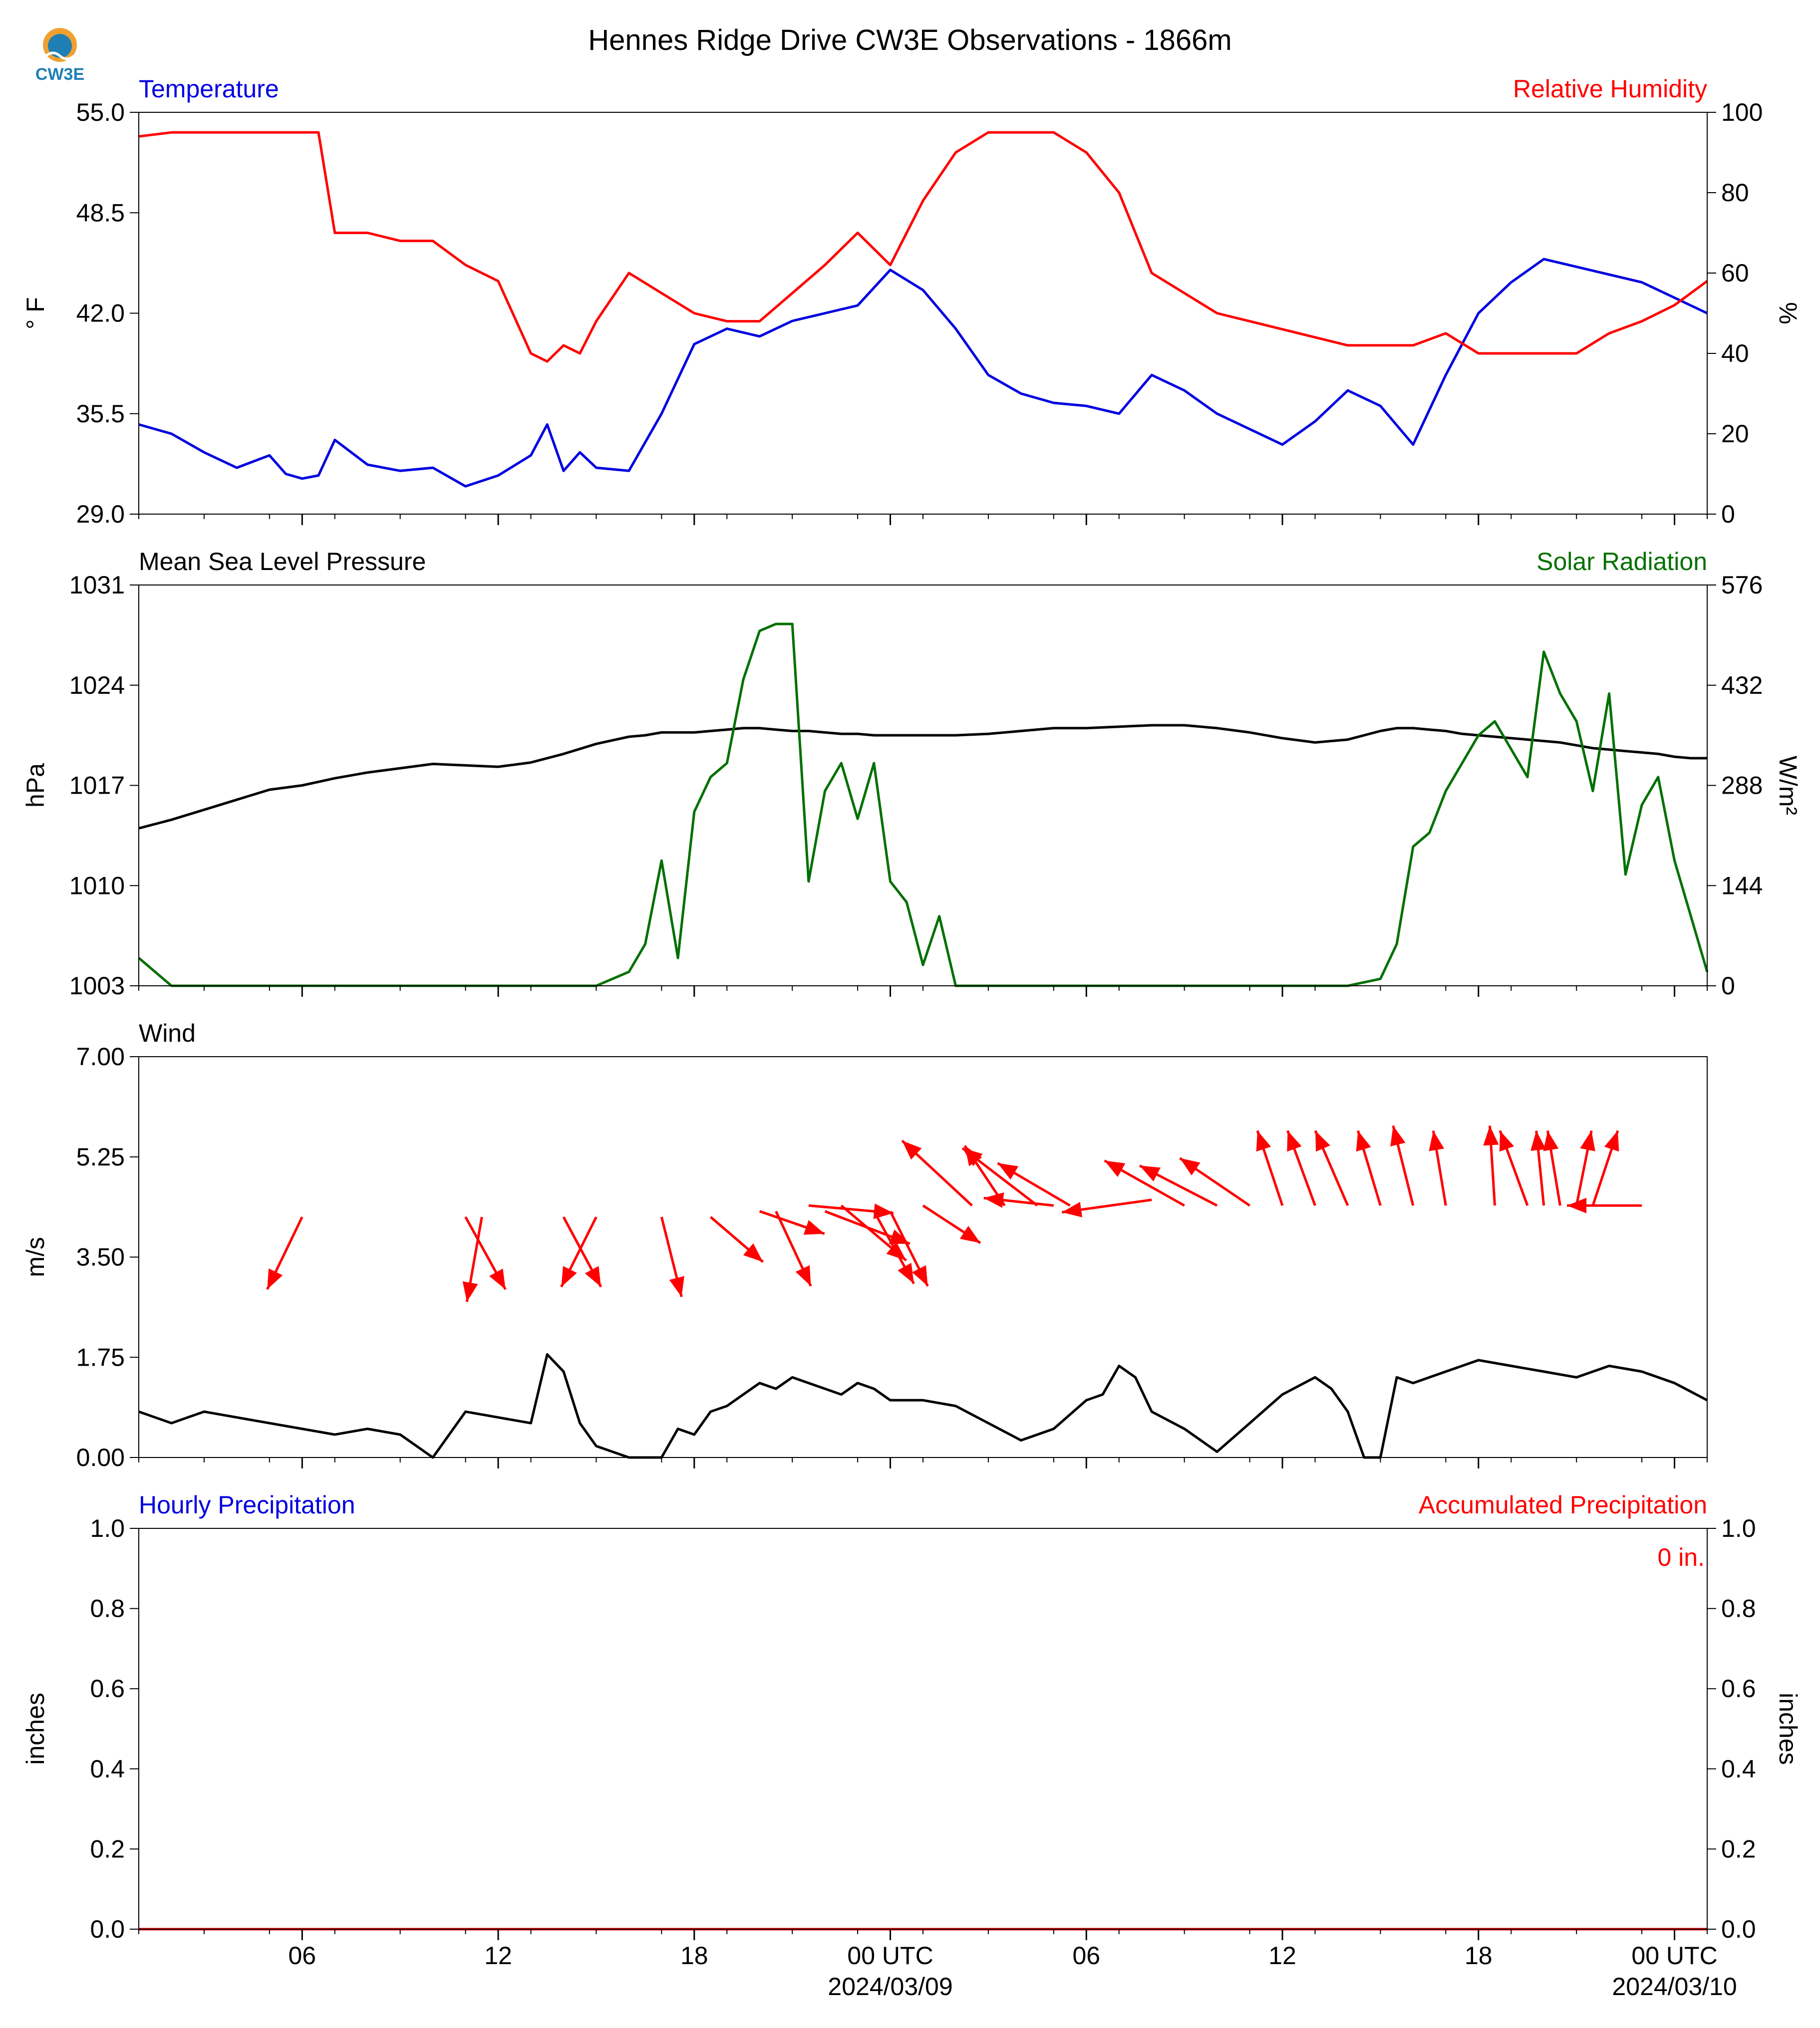 The image size is (1820, 2028). What do you see at coordinates (1742, 112) in the screenshot?
I see `y-tick-label-right: 100` at bounding box center [1742, 112].